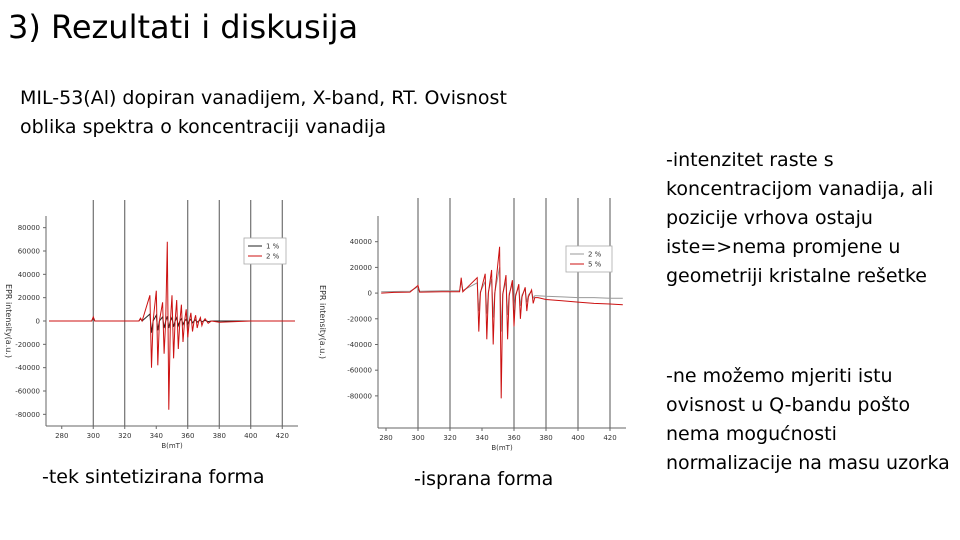  What do you see at coordinates (203, 127) in the screenshot?
I see `subtitle-line: oblika spektra o koncentraciji vanadija` at bounding box center [203, 127].